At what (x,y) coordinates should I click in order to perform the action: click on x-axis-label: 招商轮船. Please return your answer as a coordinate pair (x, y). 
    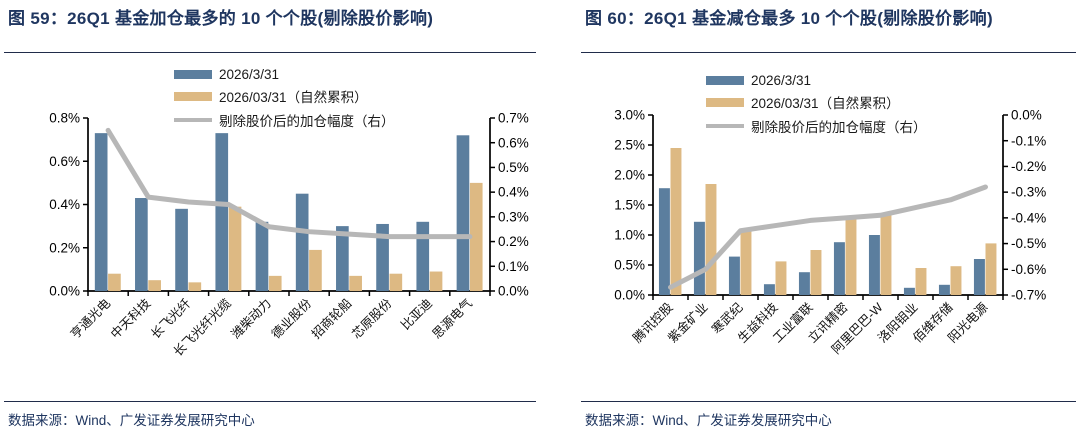
    Looking at the image, I should click on (331, 319).